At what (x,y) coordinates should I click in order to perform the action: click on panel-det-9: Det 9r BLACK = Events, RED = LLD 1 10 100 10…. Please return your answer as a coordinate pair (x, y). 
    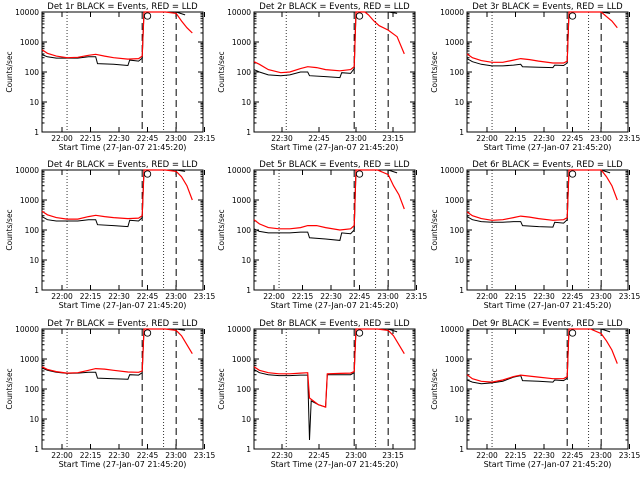
    Looking at the image, I should click on (535, 394).